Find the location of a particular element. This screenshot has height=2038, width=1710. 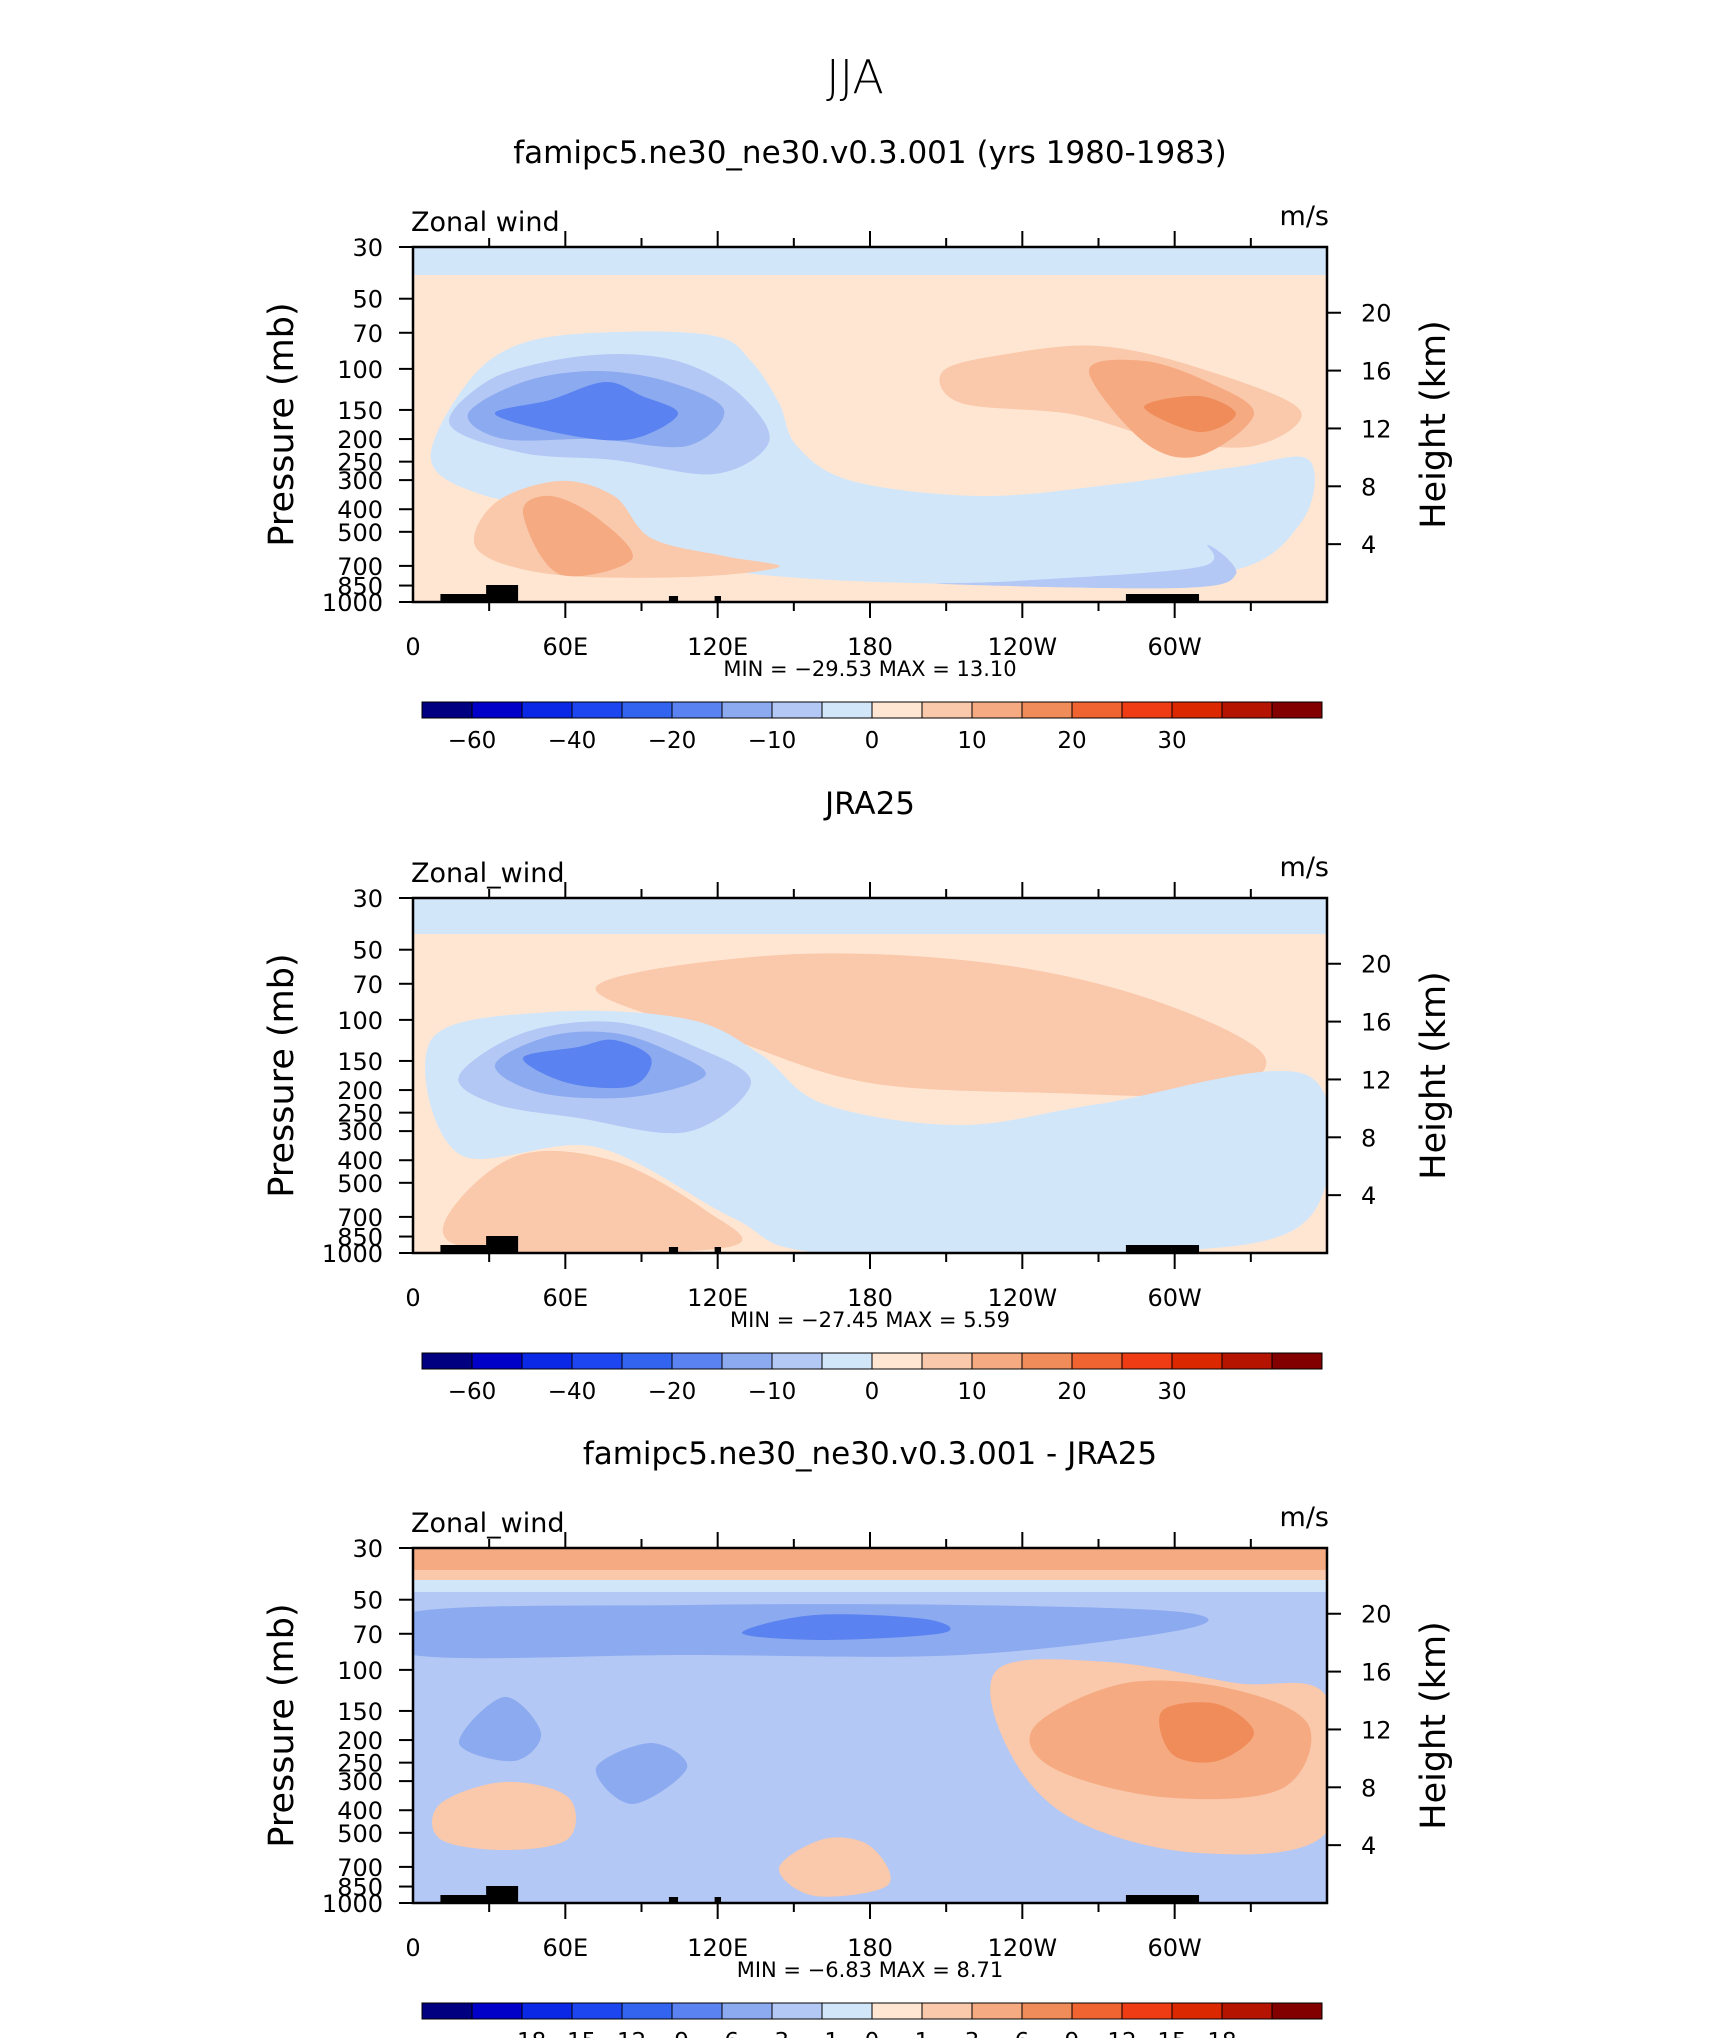

contour-blue-mid is located at coordinates (641, 1773).